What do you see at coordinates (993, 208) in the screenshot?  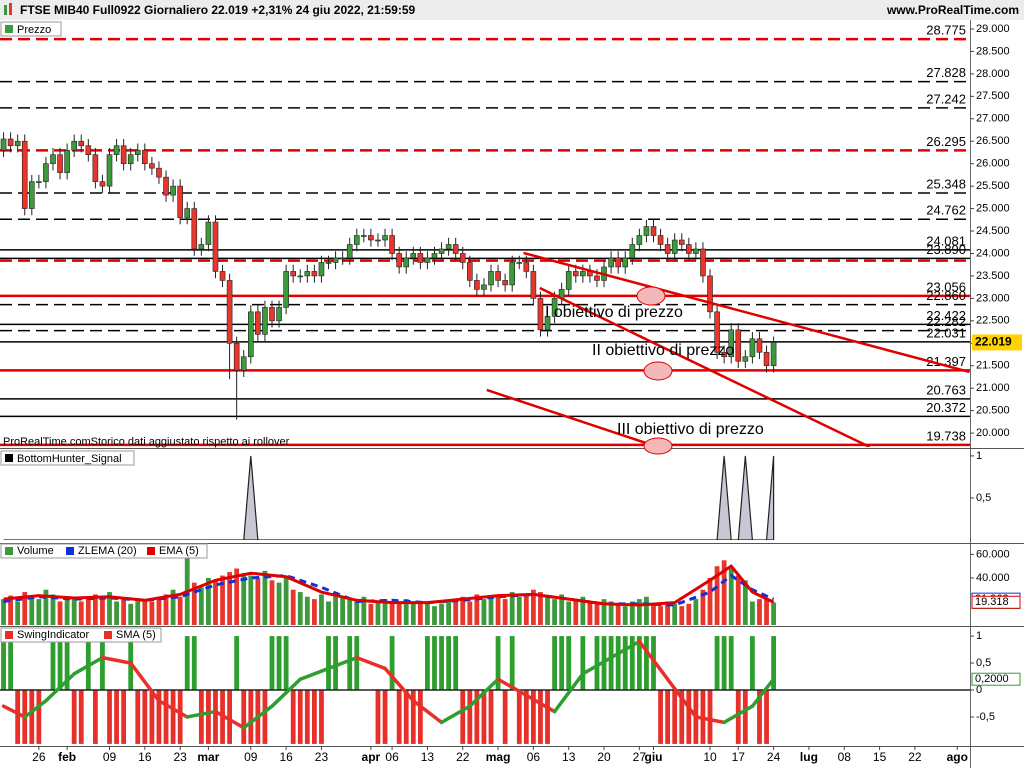 I see `y-tick-label: 25.000` at bounding box center [993, 208].